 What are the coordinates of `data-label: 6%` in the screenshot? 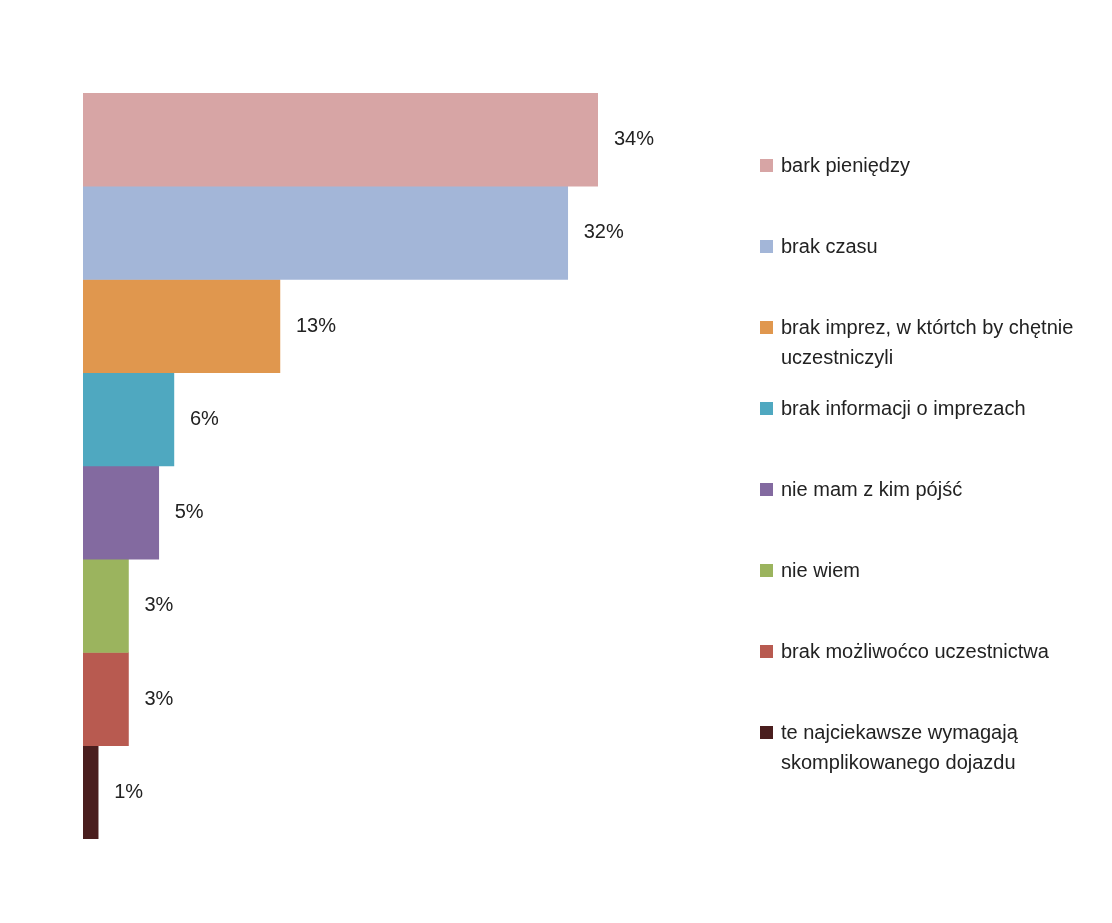 It's located at (204, 417).